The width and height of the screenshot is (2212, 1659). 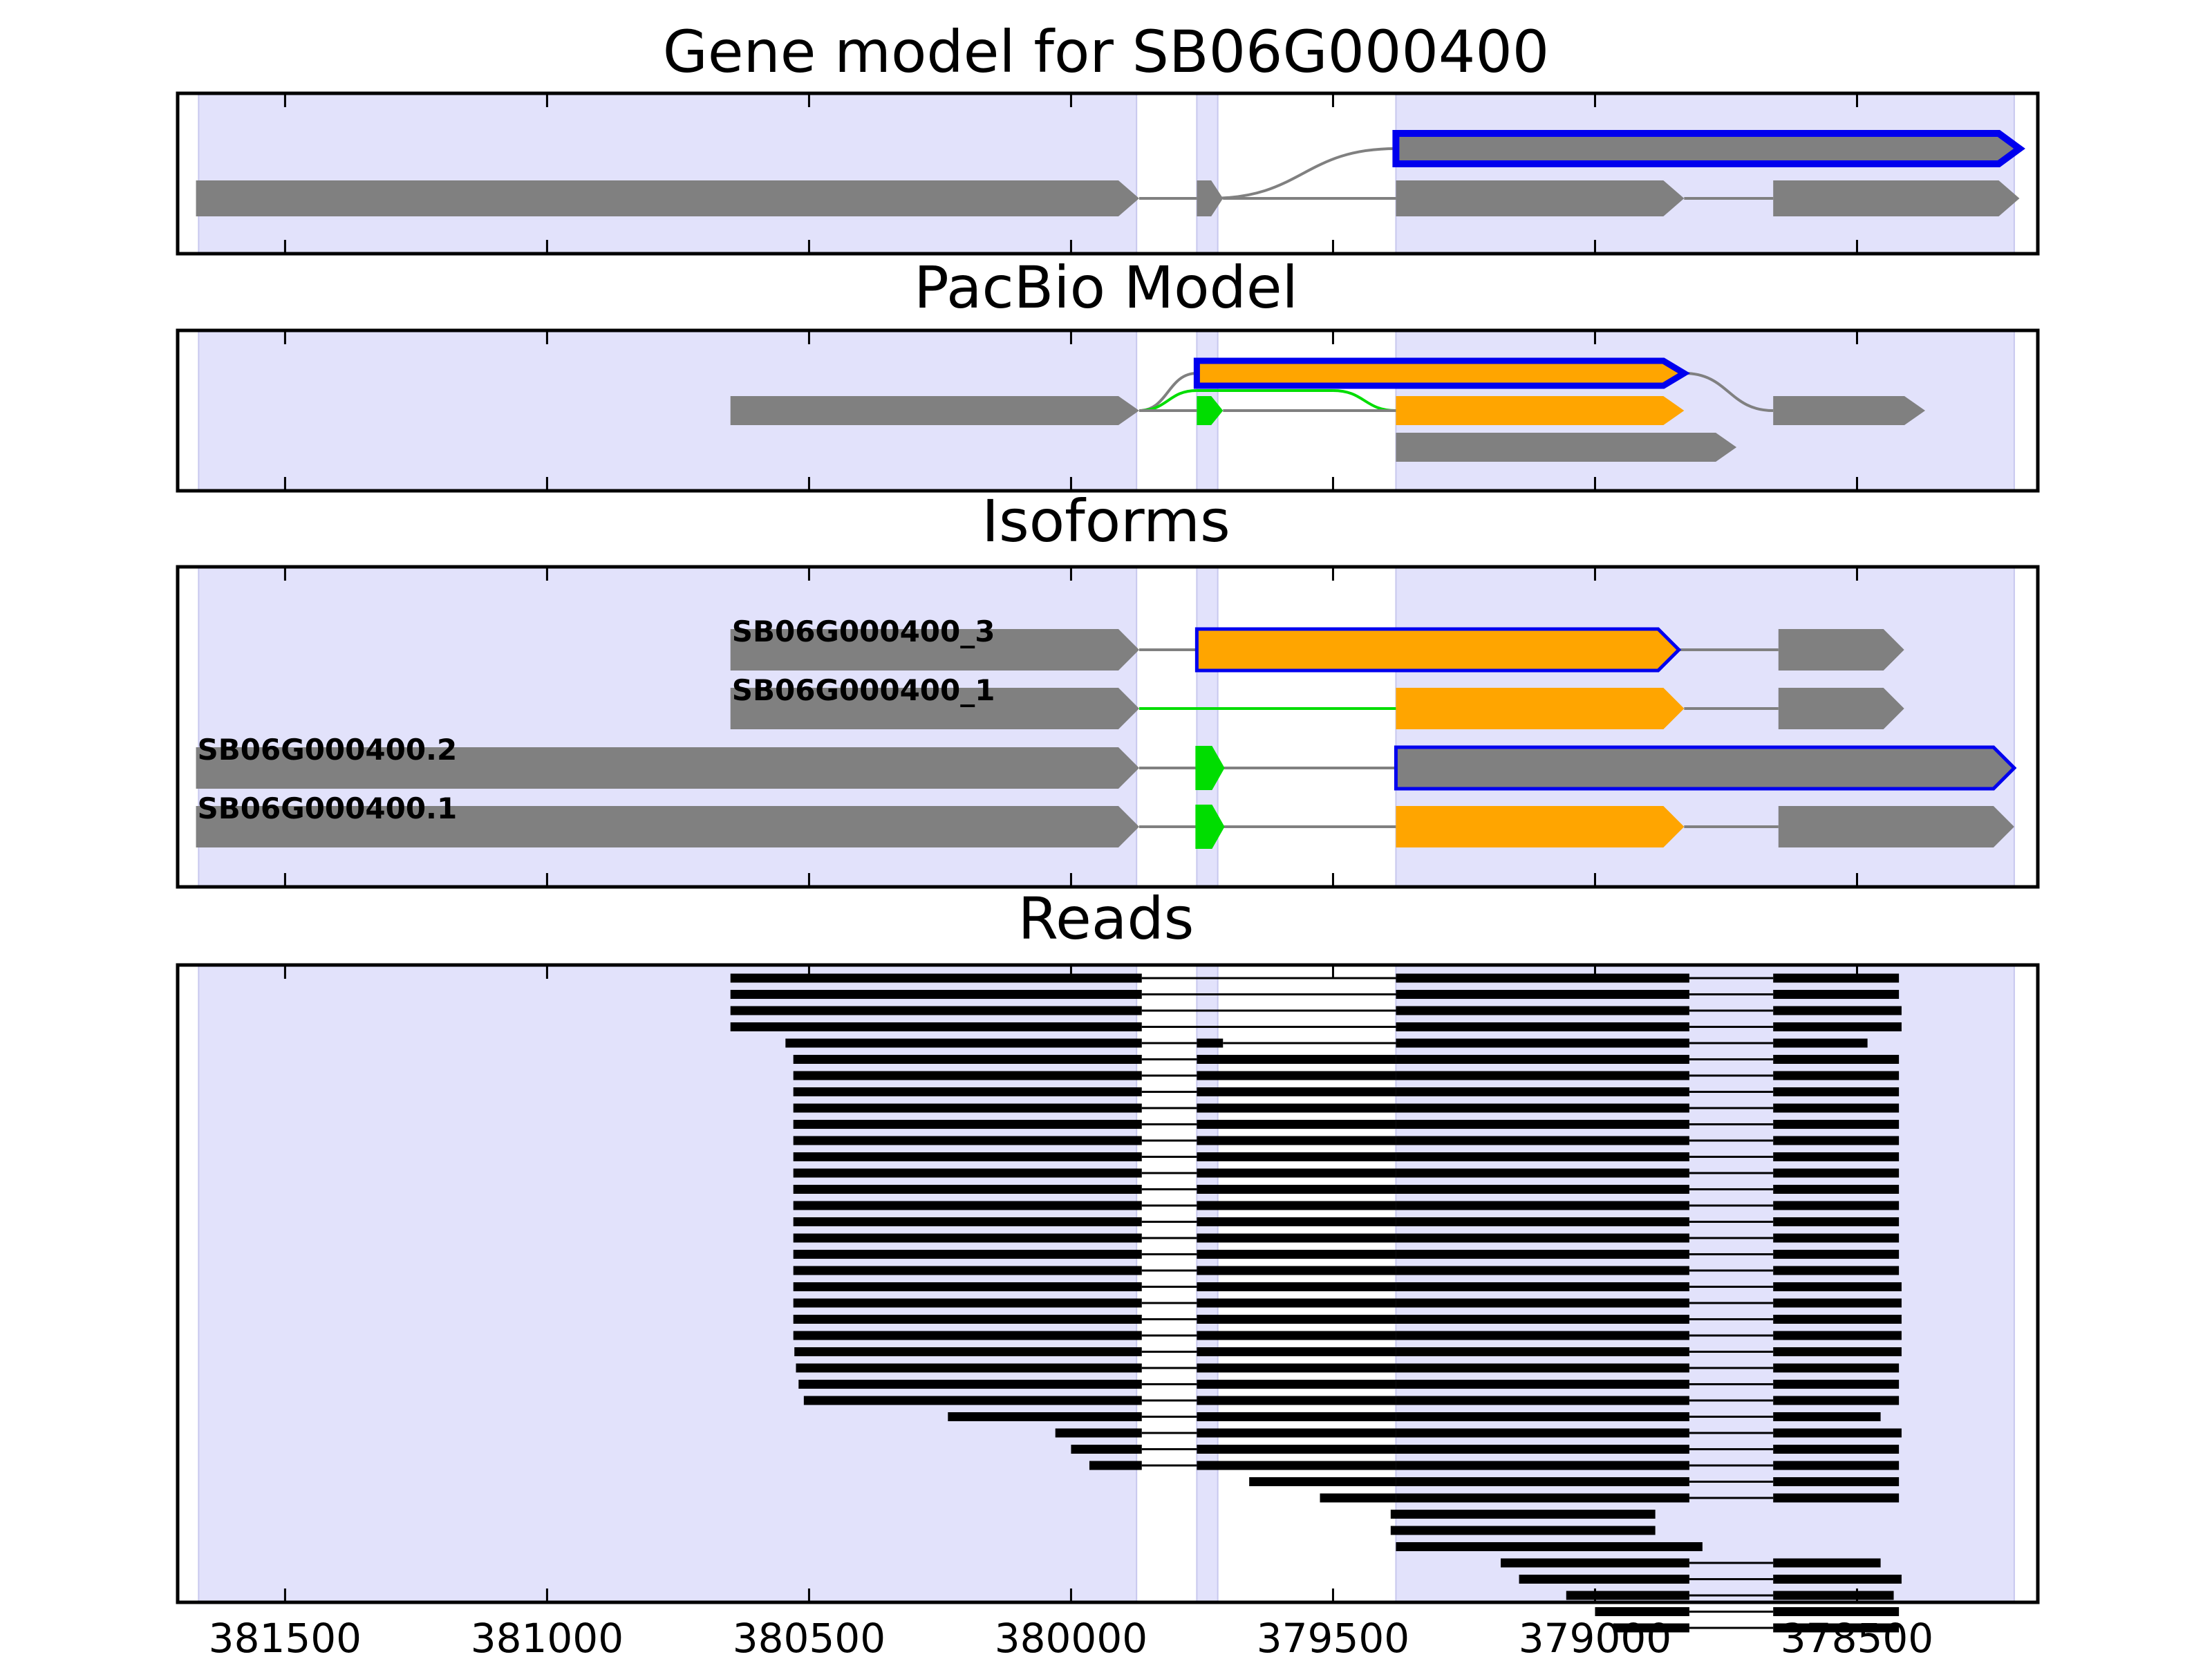 What do you see at coordinates (1729, 392) in the screenshot?
I see `pacbio-junction-curve` at bounding box center [1729, 392].